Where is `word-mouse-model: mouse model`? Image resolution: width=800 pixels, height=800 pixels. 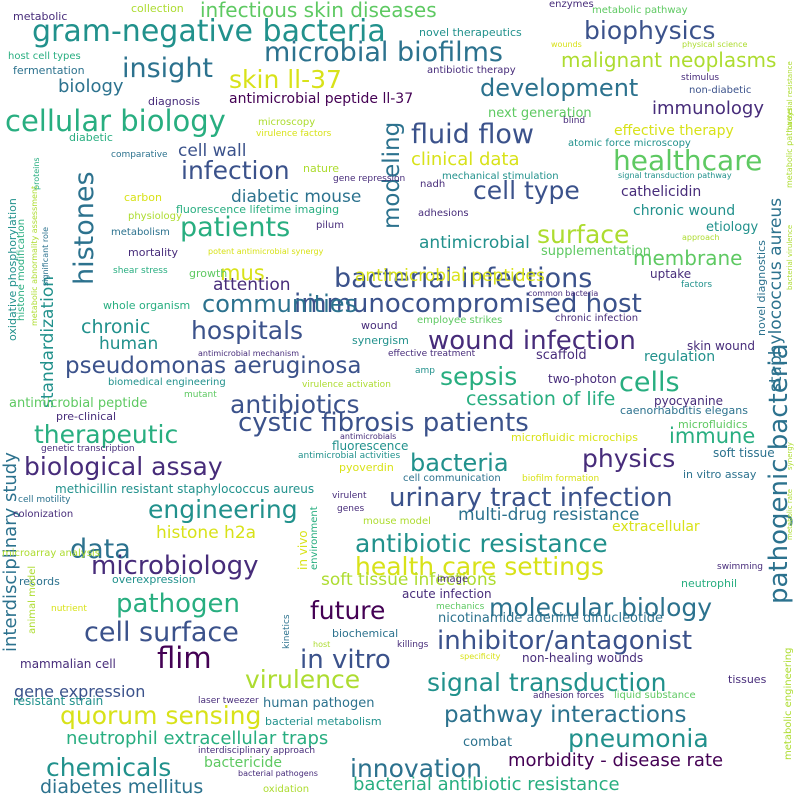 word-mouse-model: mouse model is located at coordinates (397, 521).